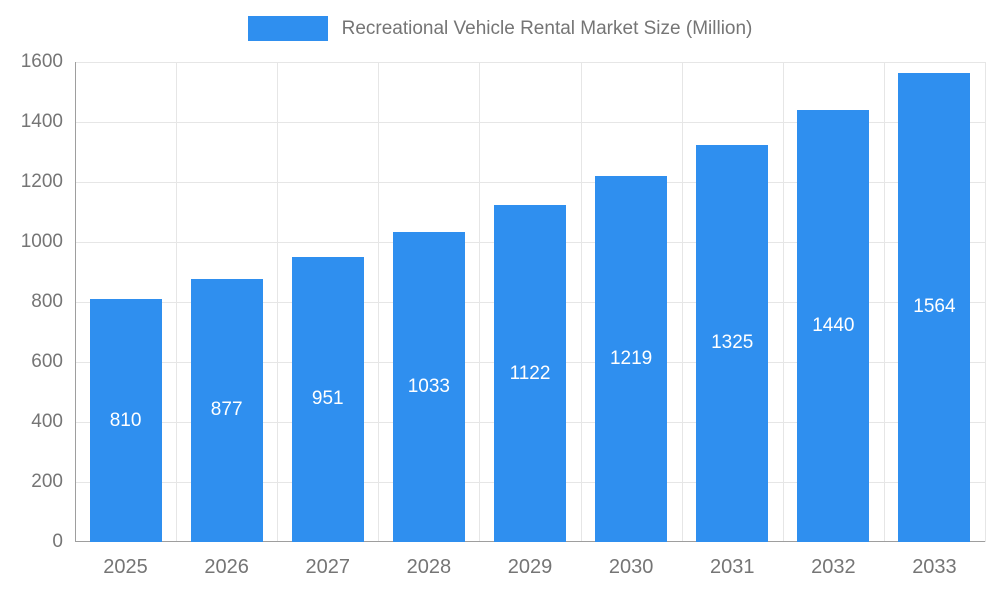  I want to click on y-axis-tick-label: 200, so click(47, 481).